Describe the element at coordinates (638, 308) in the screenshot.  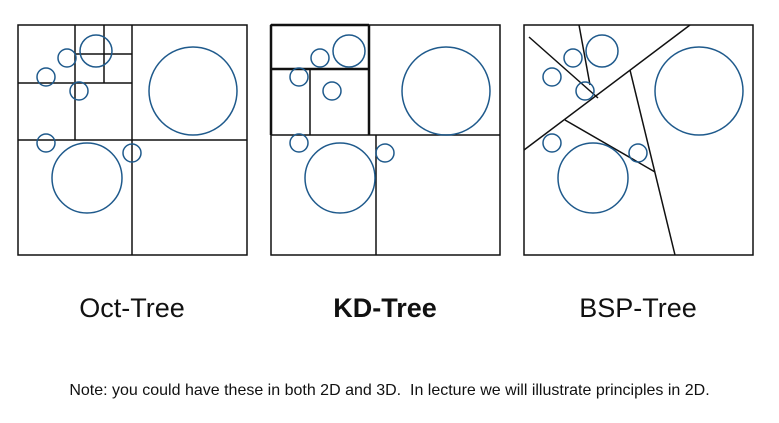
I see `bsp-tree-label: BSP-Tree` at that location.